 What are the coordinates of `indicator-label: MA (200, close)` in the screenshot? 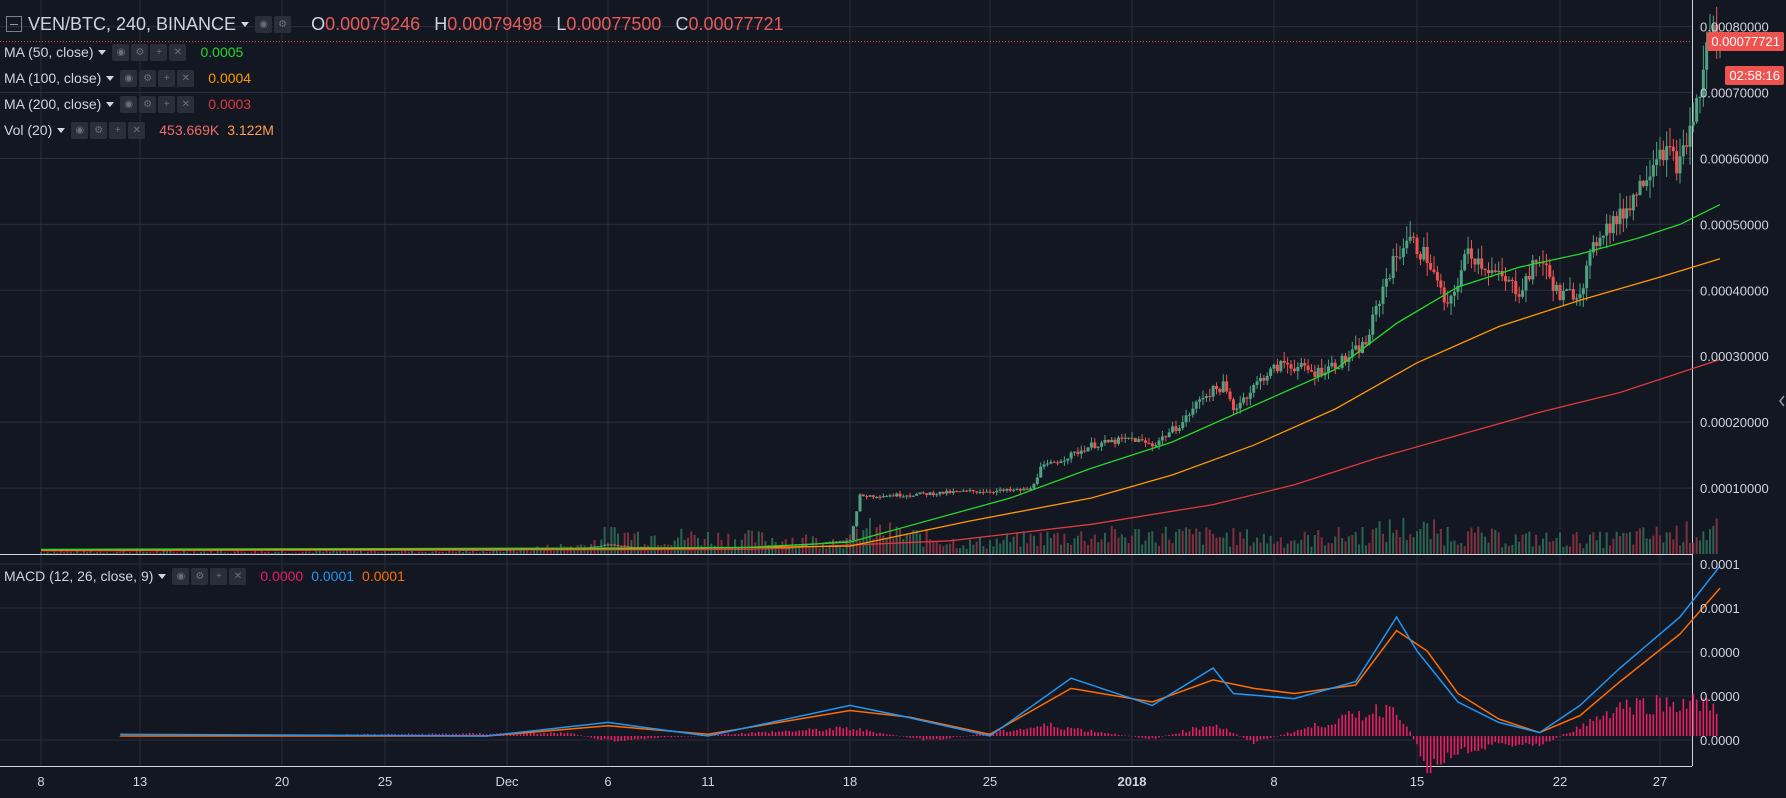 It's located at (53, 104).